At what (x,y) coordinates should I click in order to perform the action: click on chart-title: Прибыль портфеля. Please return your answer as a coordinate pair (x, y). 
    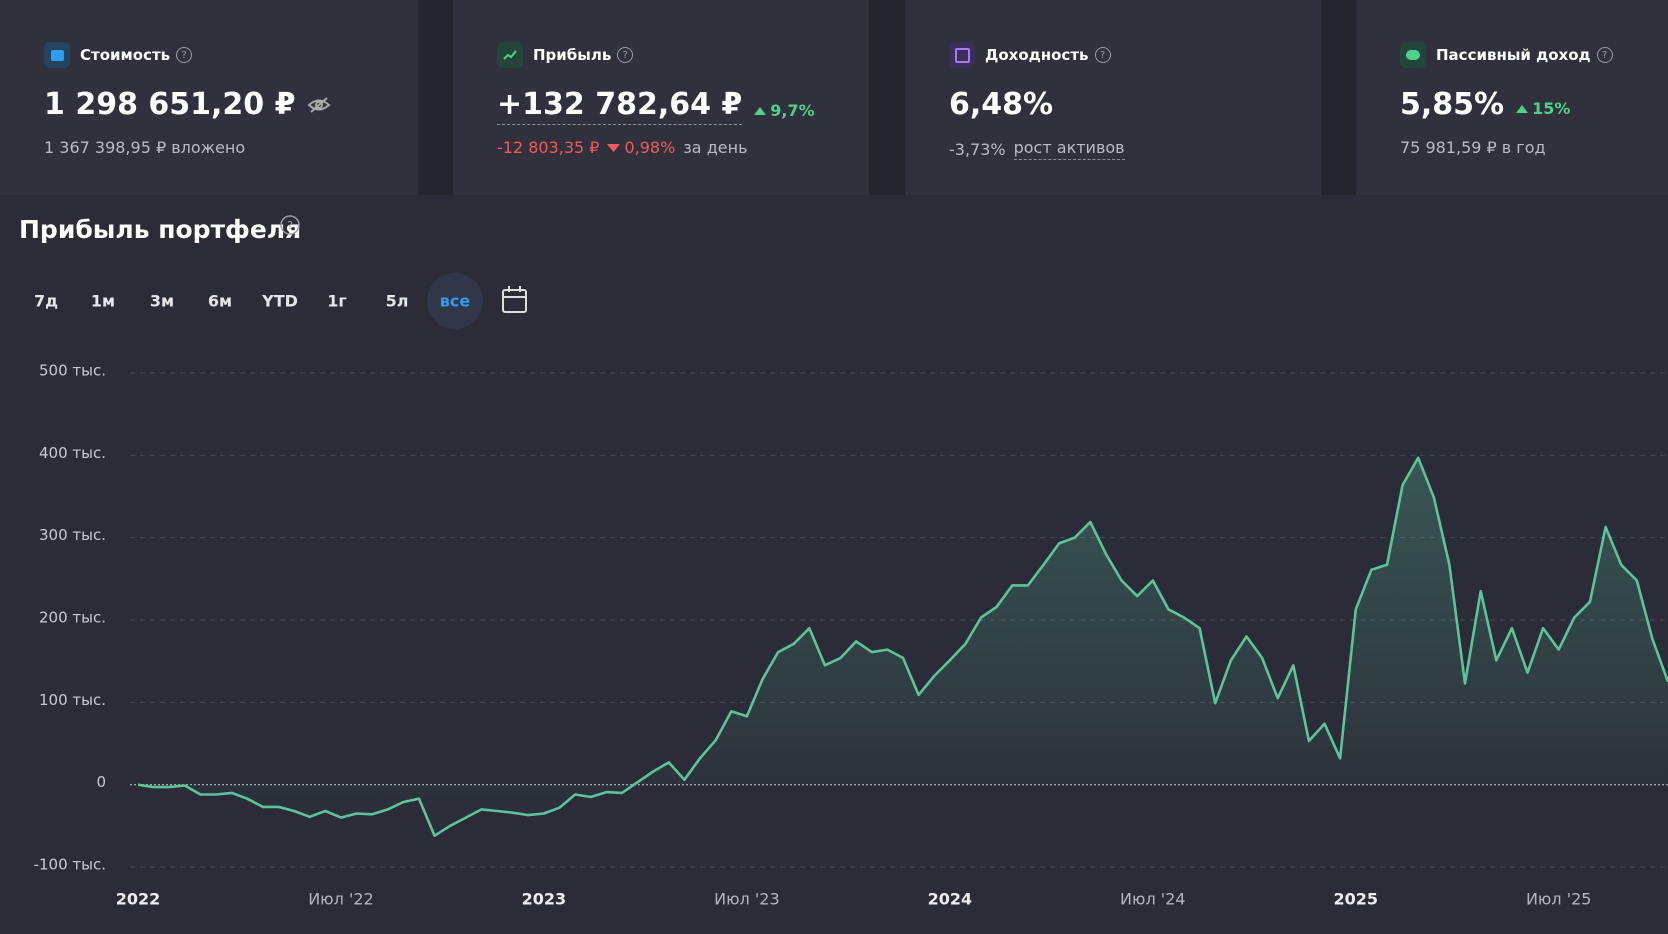
    Looking at the image, I should click on (160, 229).